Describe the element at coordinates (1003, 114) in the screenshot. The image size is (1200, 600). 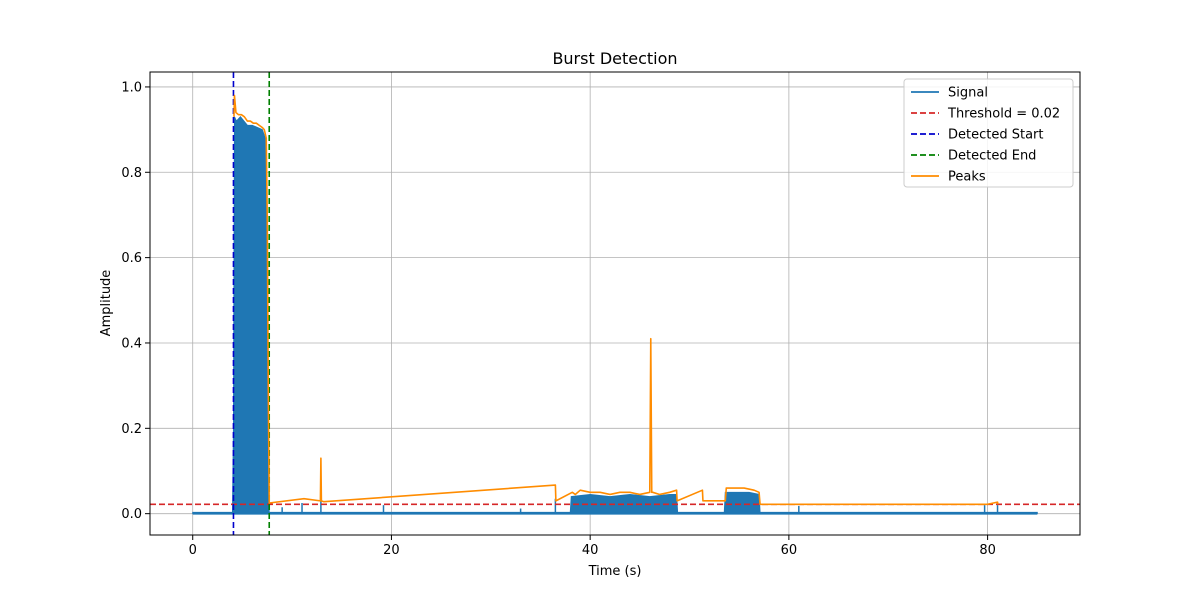
I see `legend-label: Threshold = 0.02` at that location.